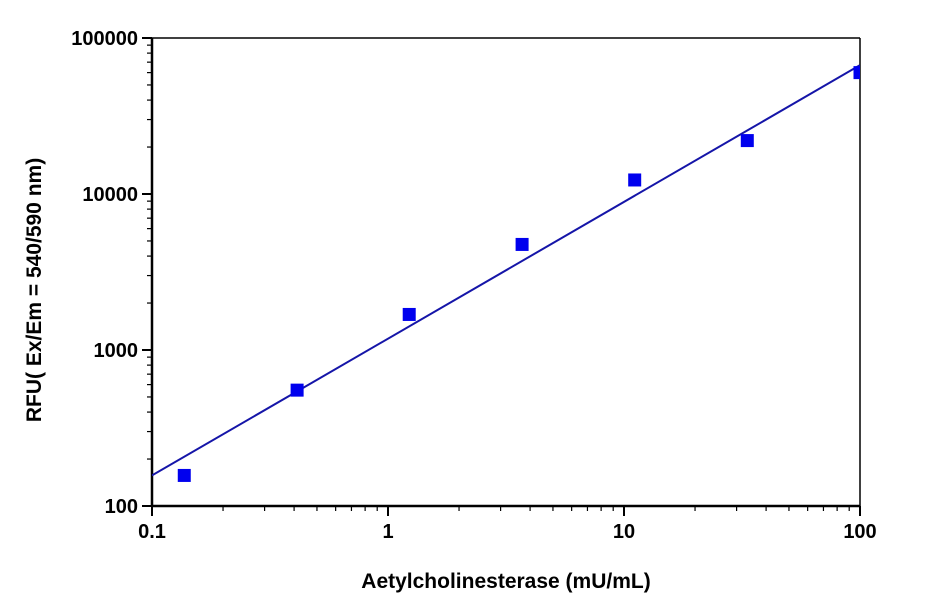 The height and width of the screenshot is (609, 935). Describe the element at coordinates (34, 290) in the screenshot. I see `y-axis-title: RFU( Ex/Em = 540/590 nm)` at that location.